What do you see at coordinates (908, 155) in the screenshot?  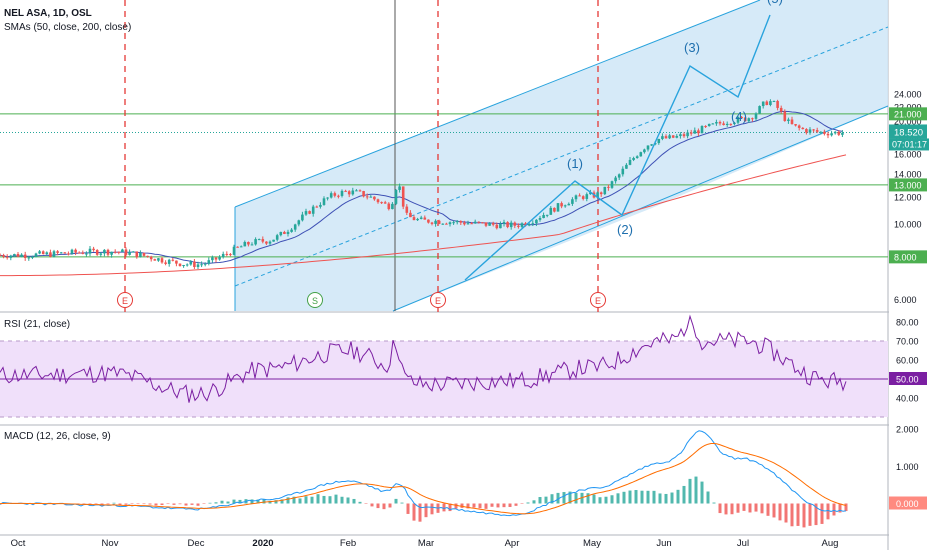 I see `price-tick-label: 16.000` at bounding box center [908, 155].